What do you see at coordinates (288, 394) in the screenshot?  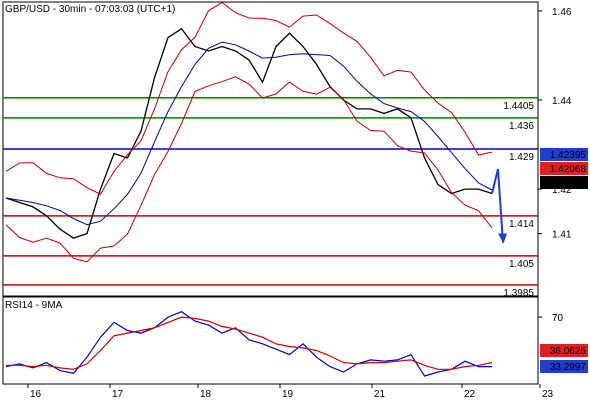 I see `x-tick-label: 19` at bounding box center [288, 394].